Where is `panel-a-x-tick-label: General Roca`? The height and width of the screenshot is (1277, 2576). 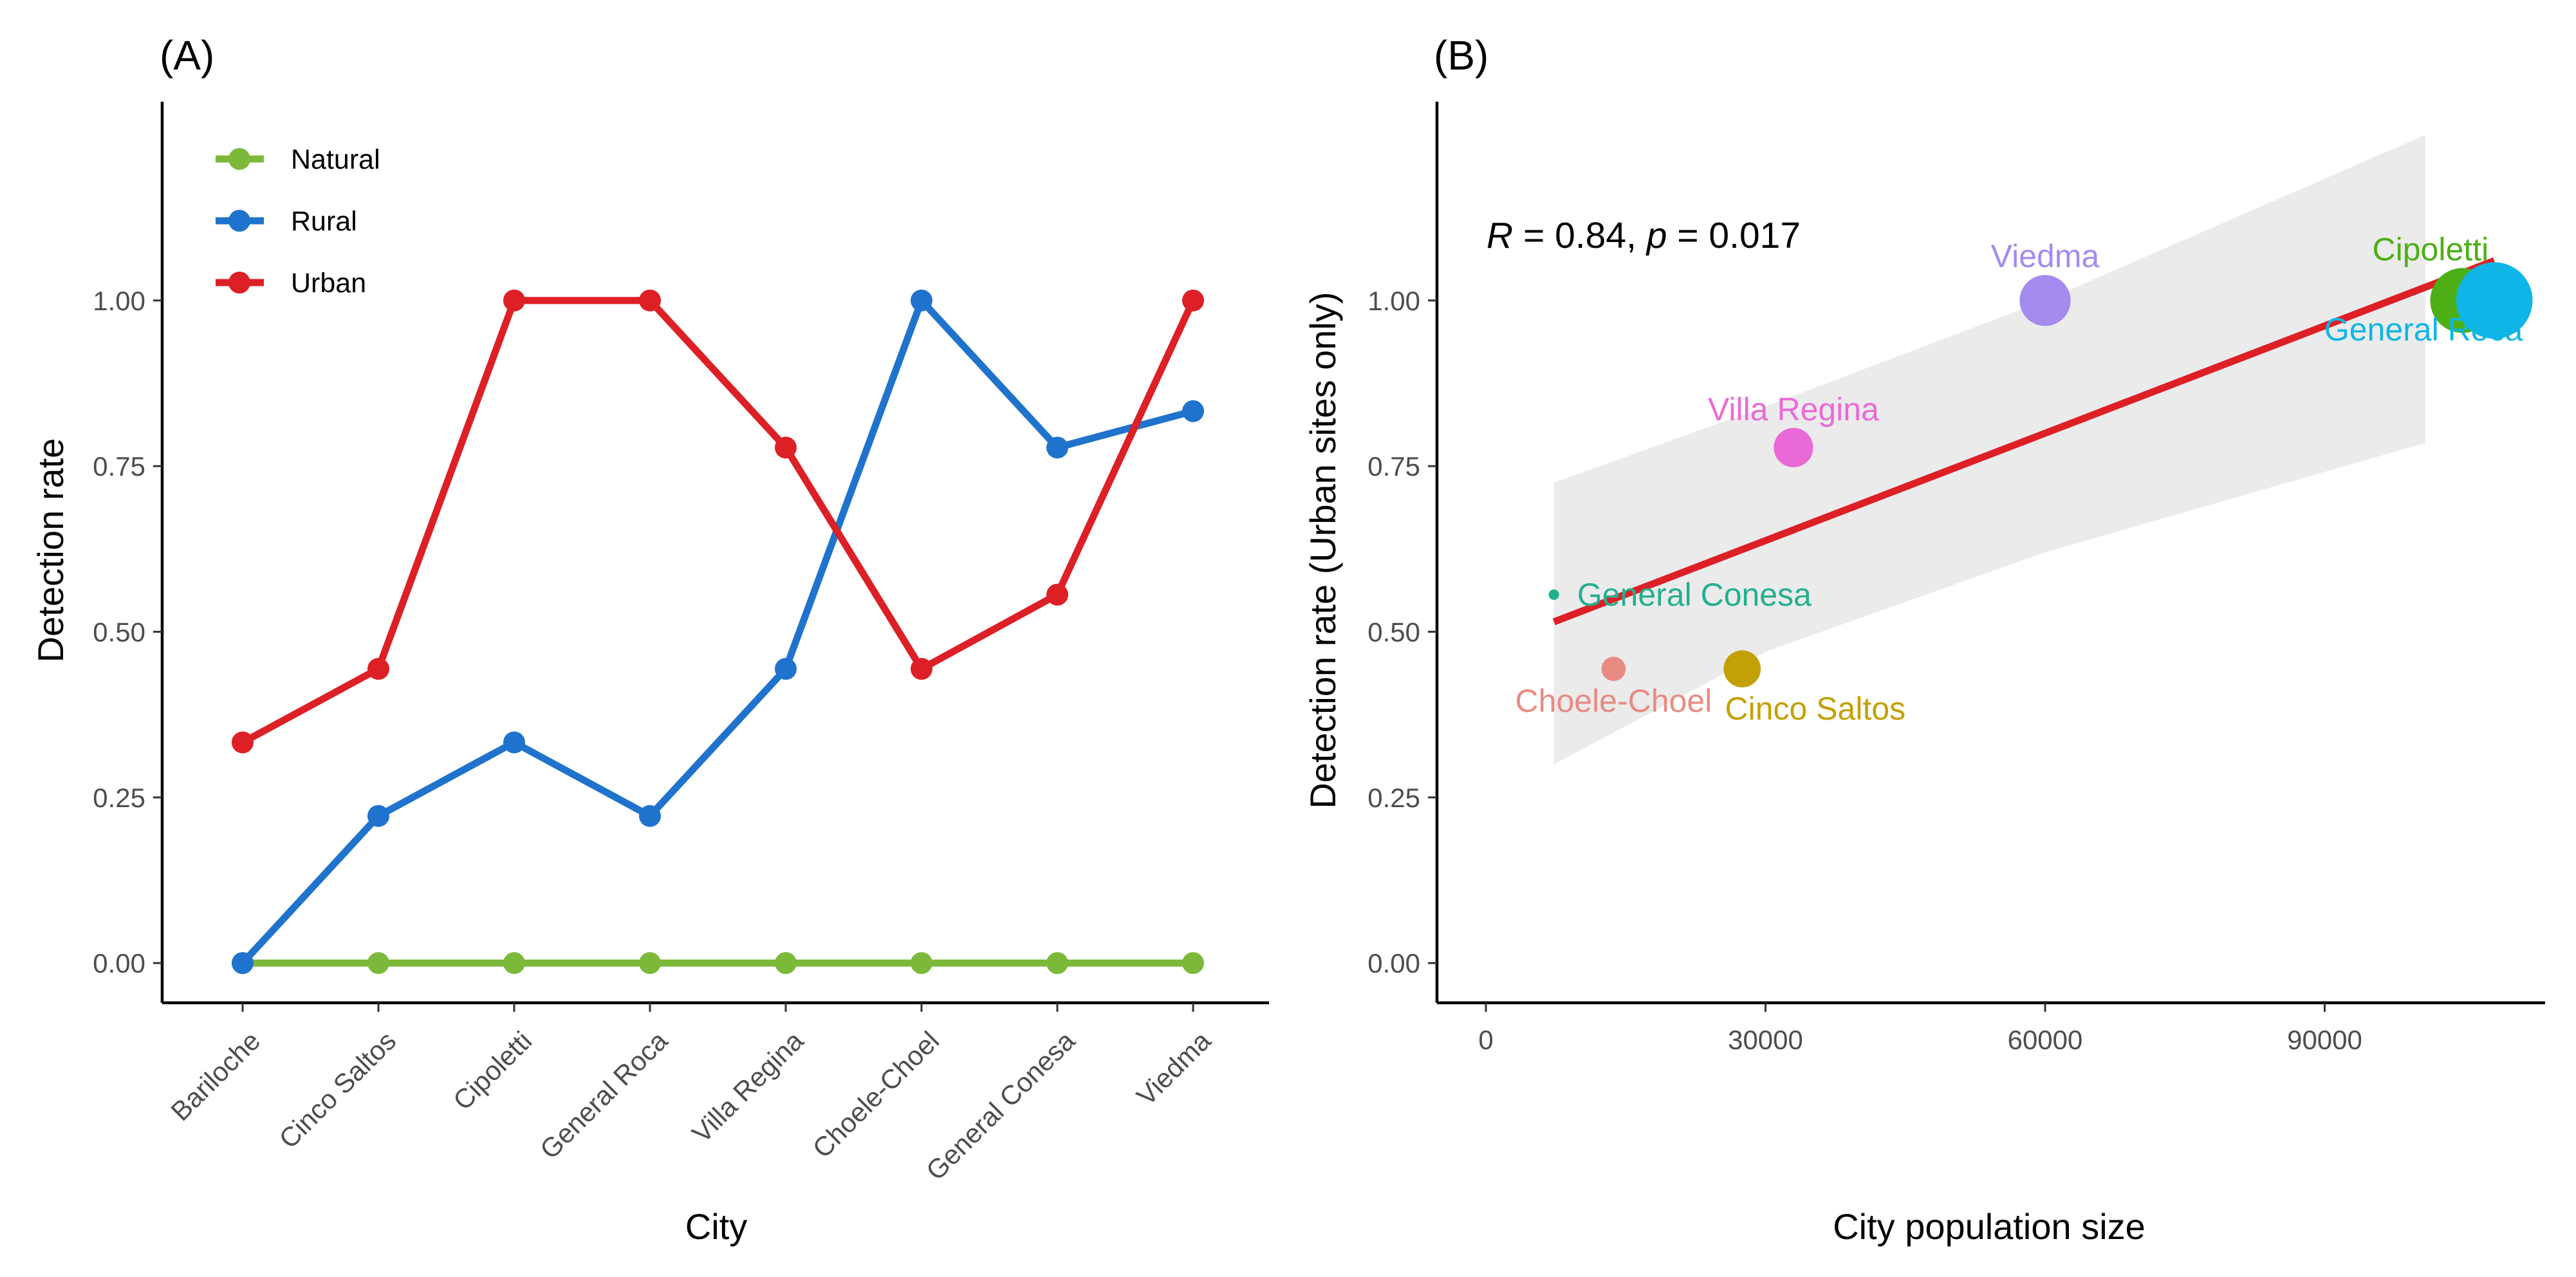
panel-a-x-tick-label: General Roca is located at coordinates (604, 1095).